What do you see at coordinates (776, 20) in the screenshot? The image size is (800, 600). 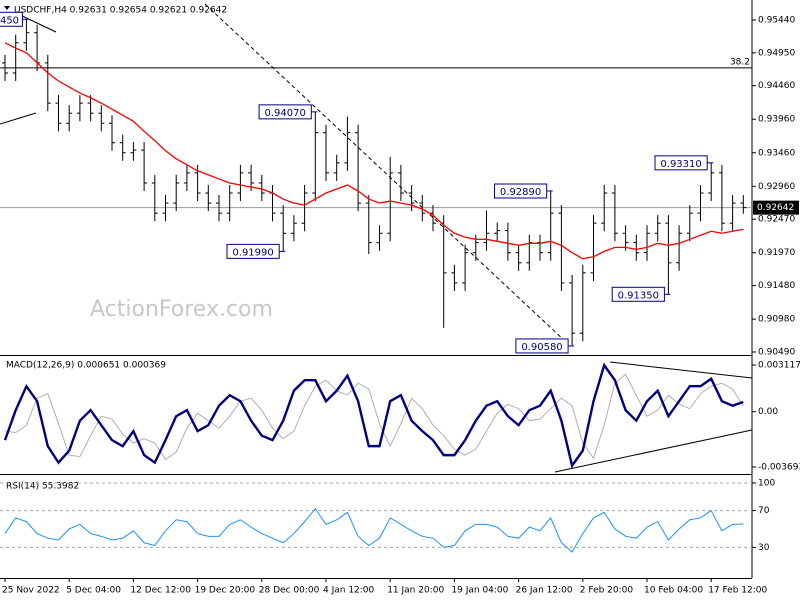 I see `y-tick-label: 0.95440` at bounding box center [776, 20].